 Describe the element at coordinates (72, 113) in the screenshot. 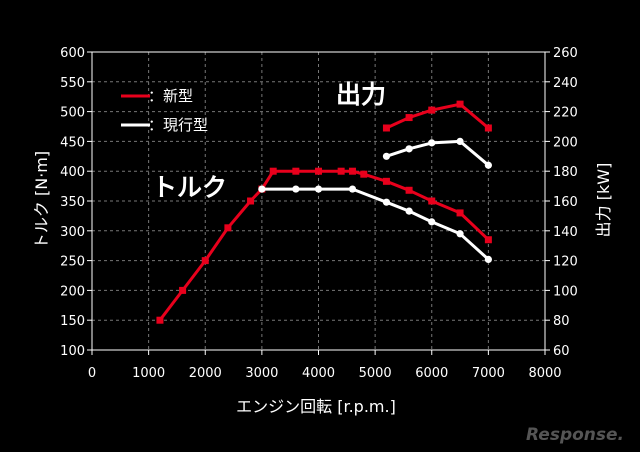

I see `left-tick-label: 500` at that location.